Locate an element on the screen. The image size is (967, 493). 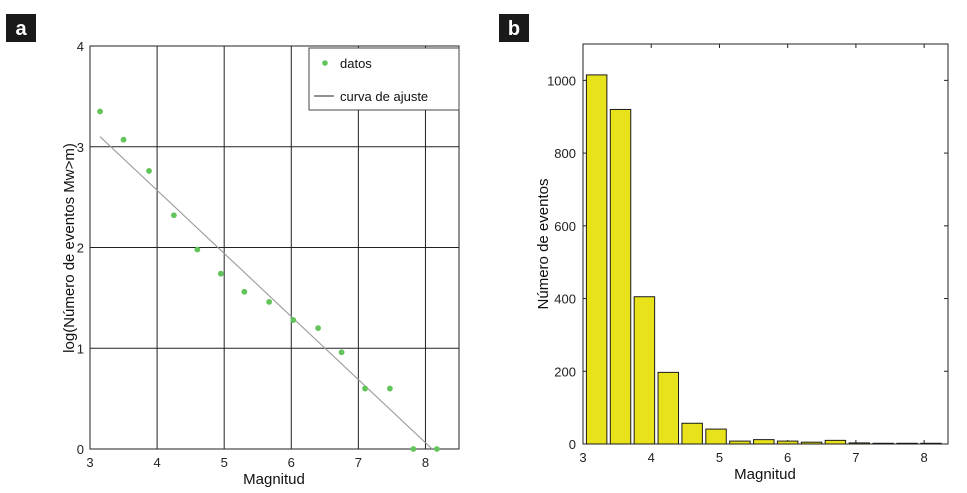
panel-a-legend: datos curva de ajuste is located at coordinates (384, 79).